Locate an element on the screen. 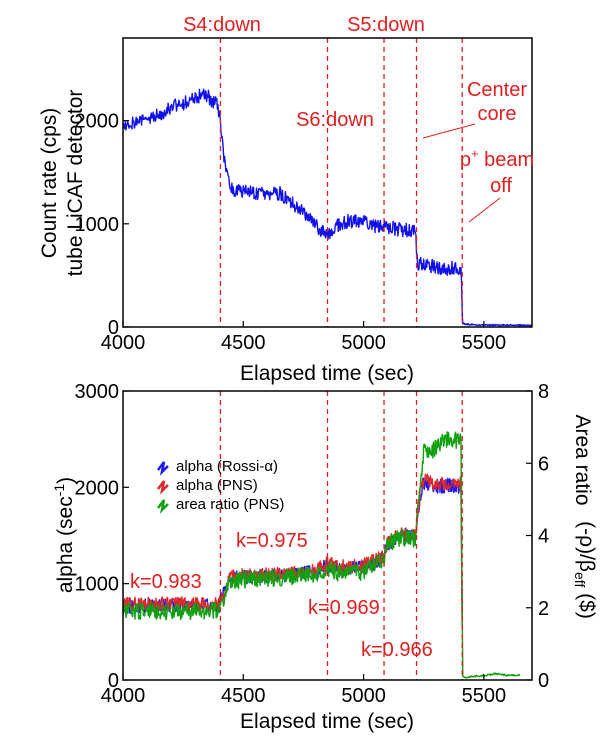 Image resolution: width=601 pixels, height=738 pixels. legend-label-rossi: alpha (Rossi-α) is located at coordinates (227, 466).